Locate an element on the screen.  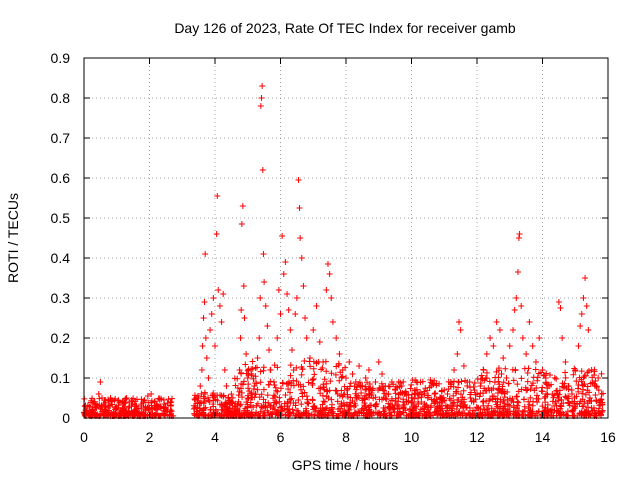
y-tick-label: 0.3 is located at coordinates (61, 298).